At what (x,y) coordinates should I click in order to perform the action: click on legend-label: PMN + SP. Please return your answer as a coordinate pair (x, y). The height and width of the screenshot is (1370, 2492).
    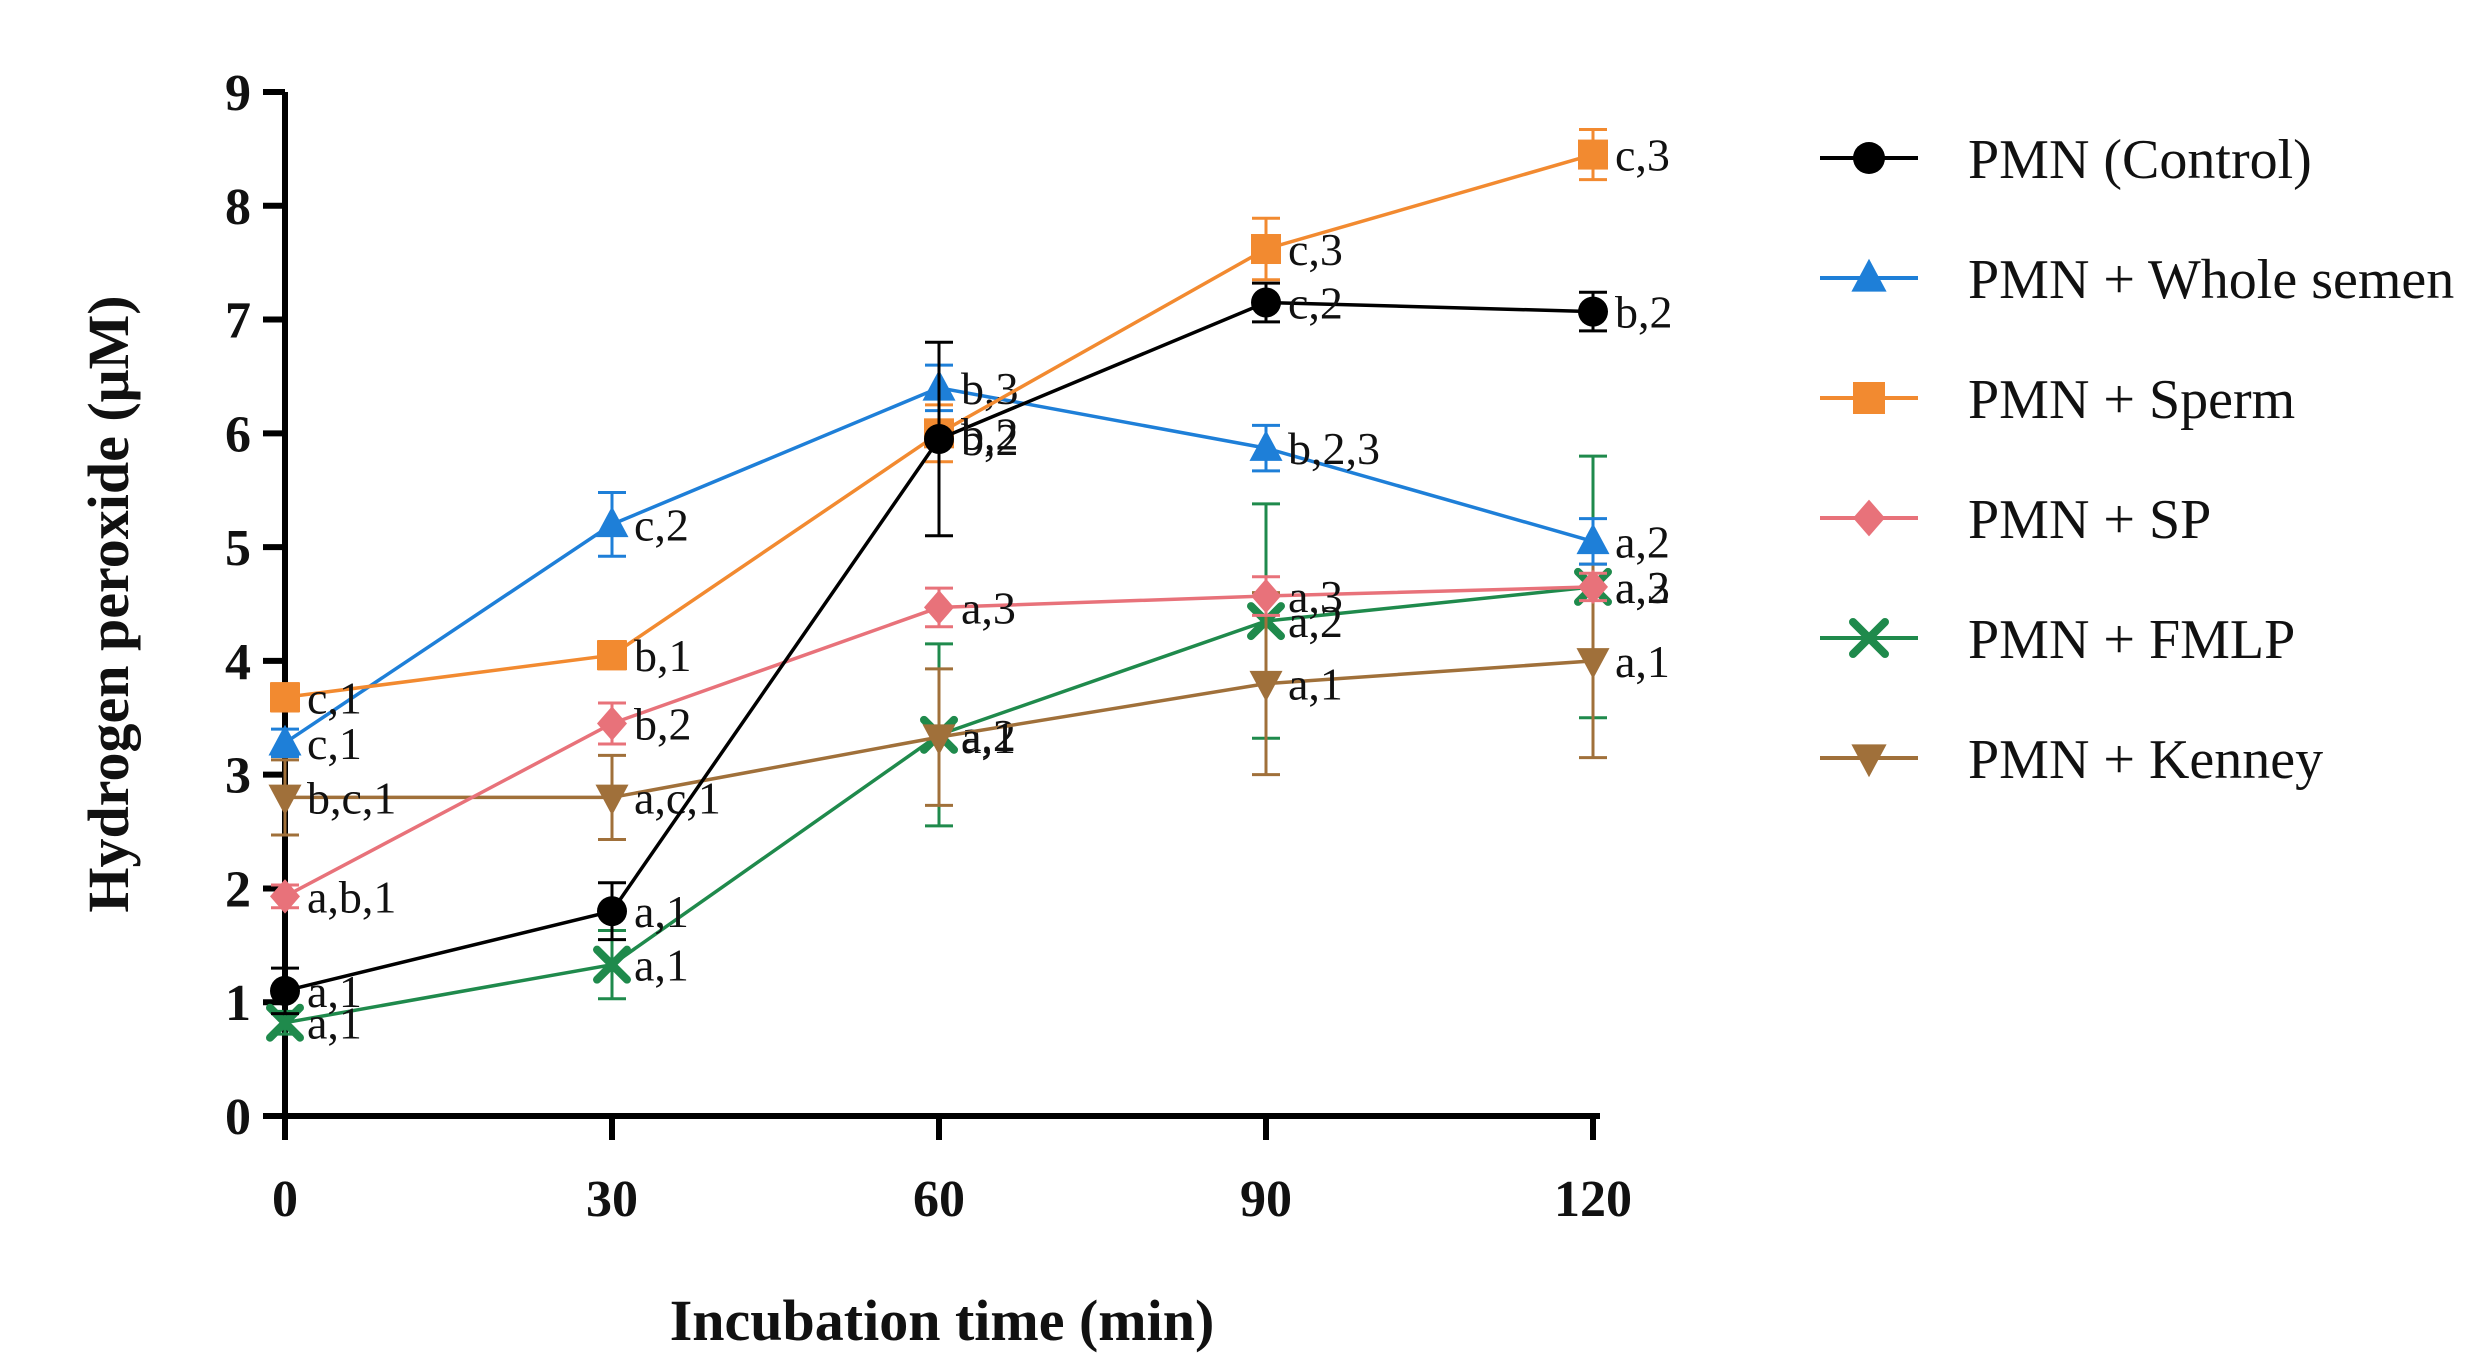
    Looking at the image, I should click on (2089, 520).